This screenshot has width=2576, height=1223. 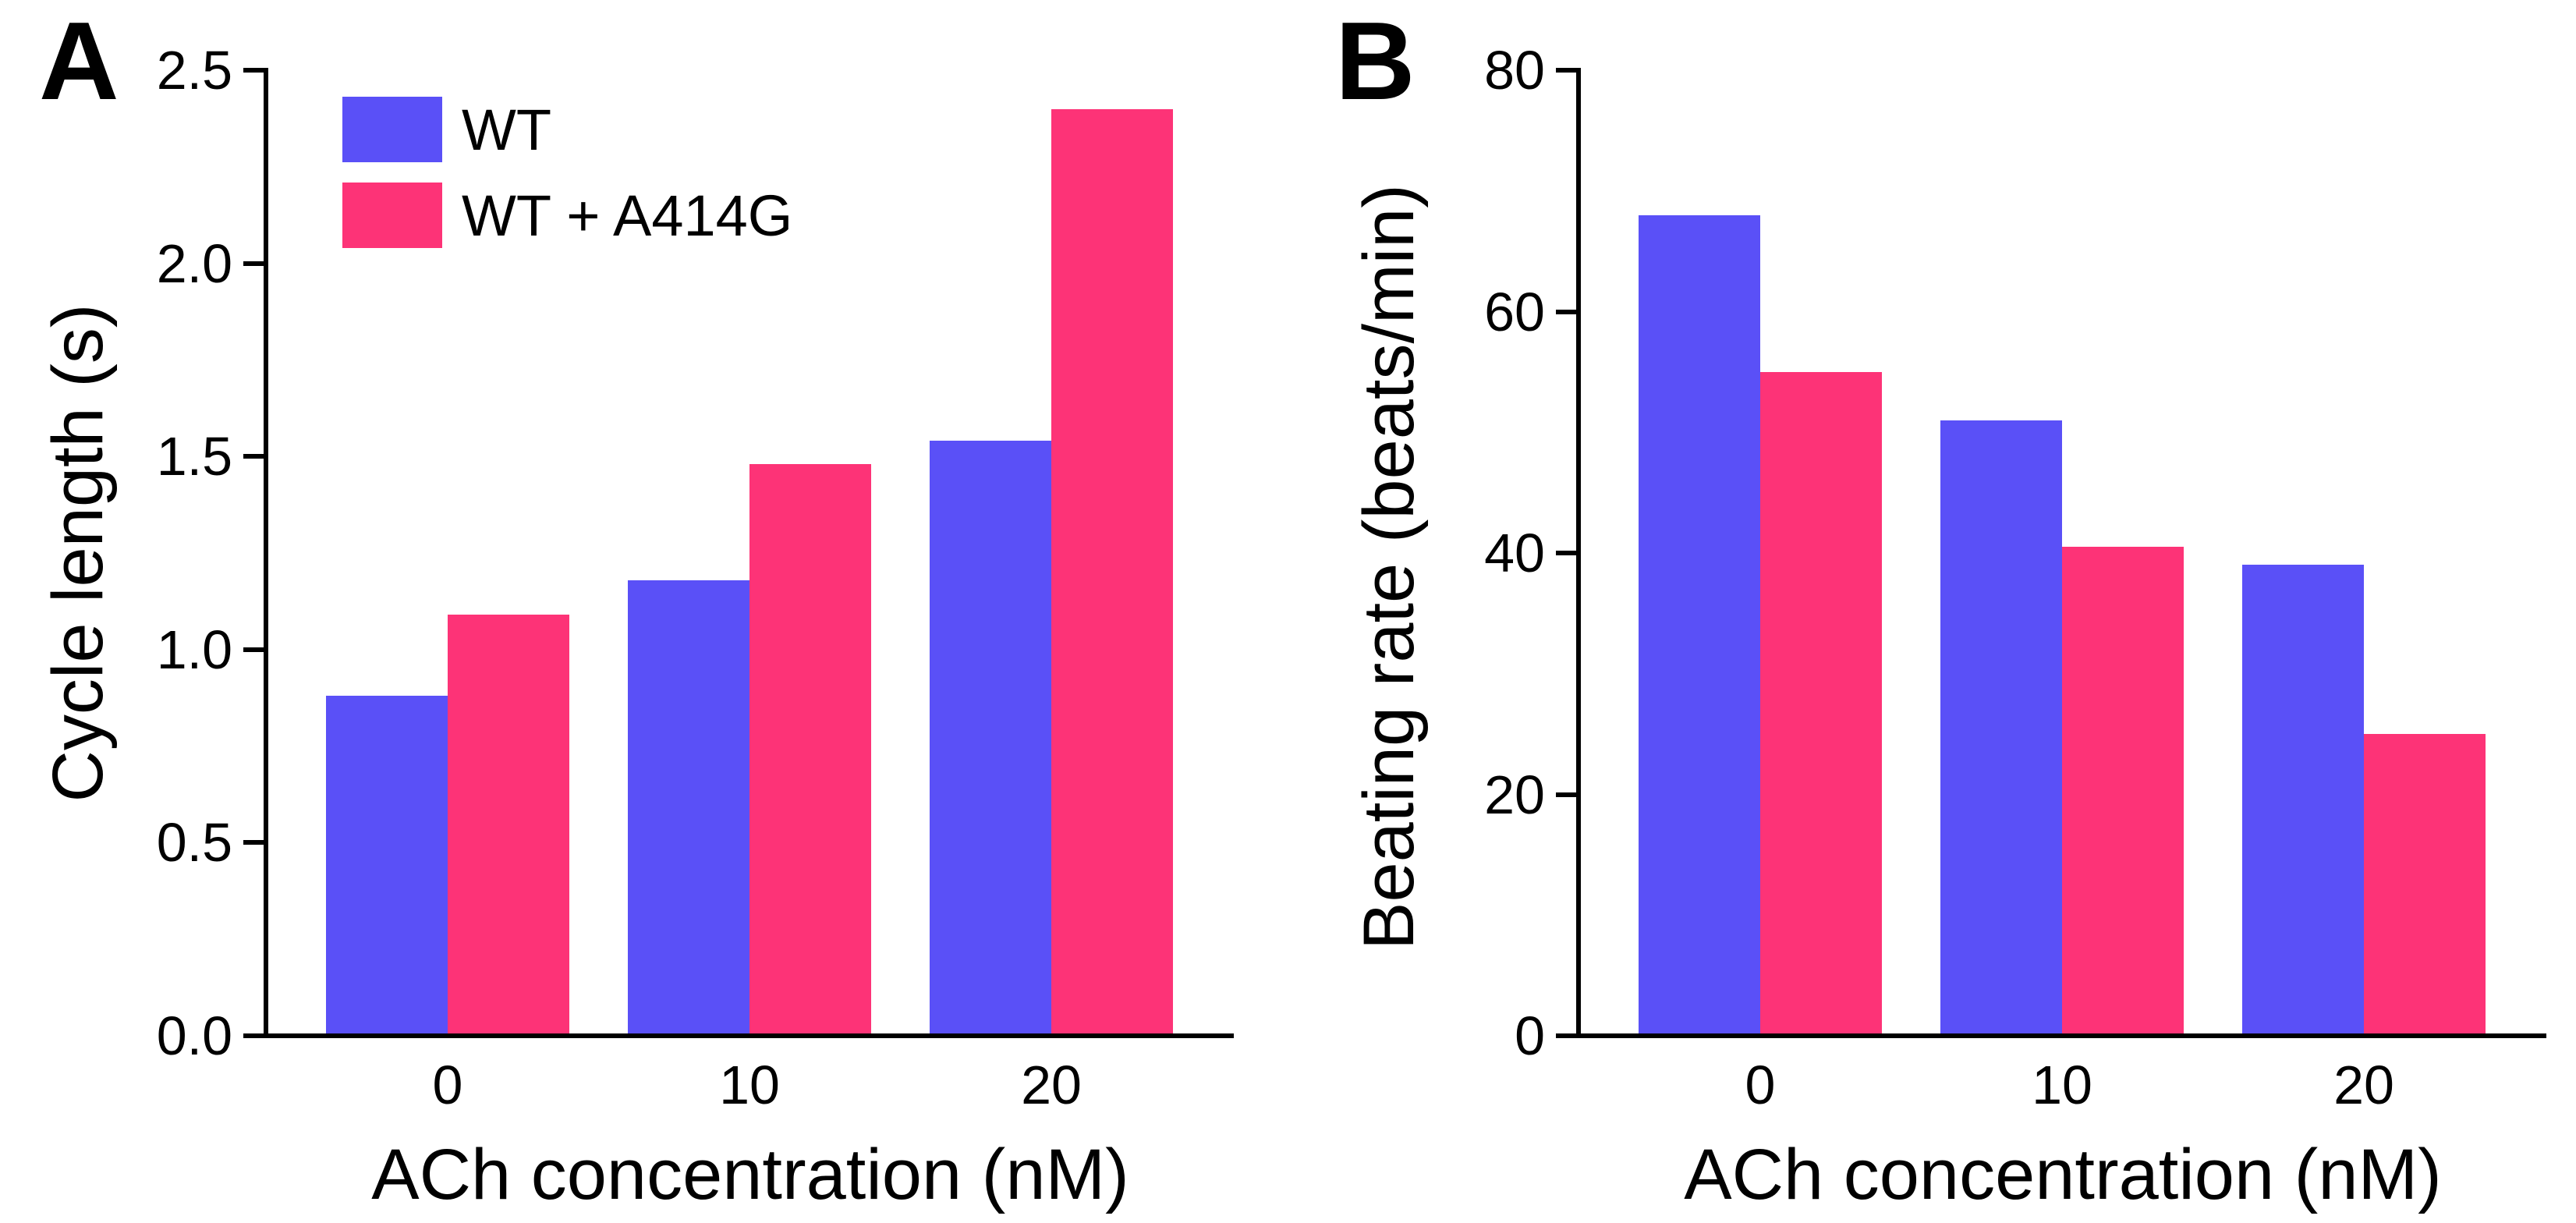 I want to click on bar-B-10-WT + A414G, so click(x=2123, y=791).